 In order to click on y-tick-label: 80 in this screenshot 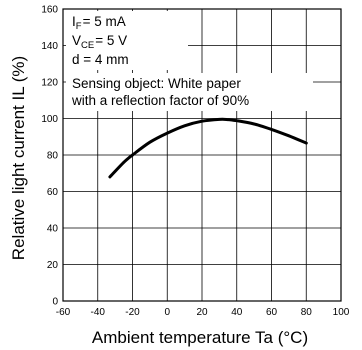, I will do `click(53, 156)`.